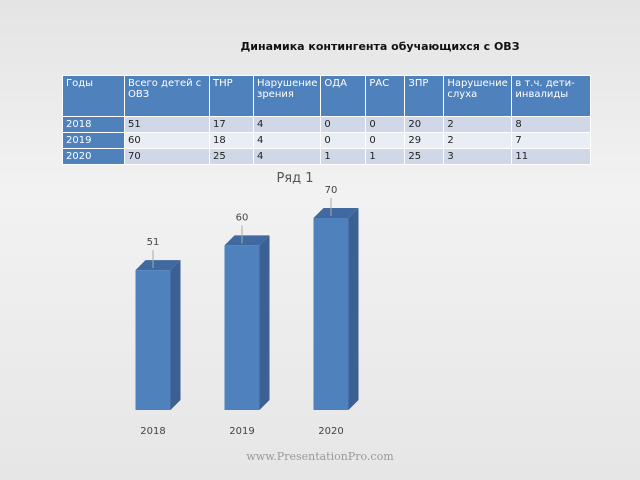 The image size is (640, 480). I want to click on table-cell: 2020, so click(93, 156).